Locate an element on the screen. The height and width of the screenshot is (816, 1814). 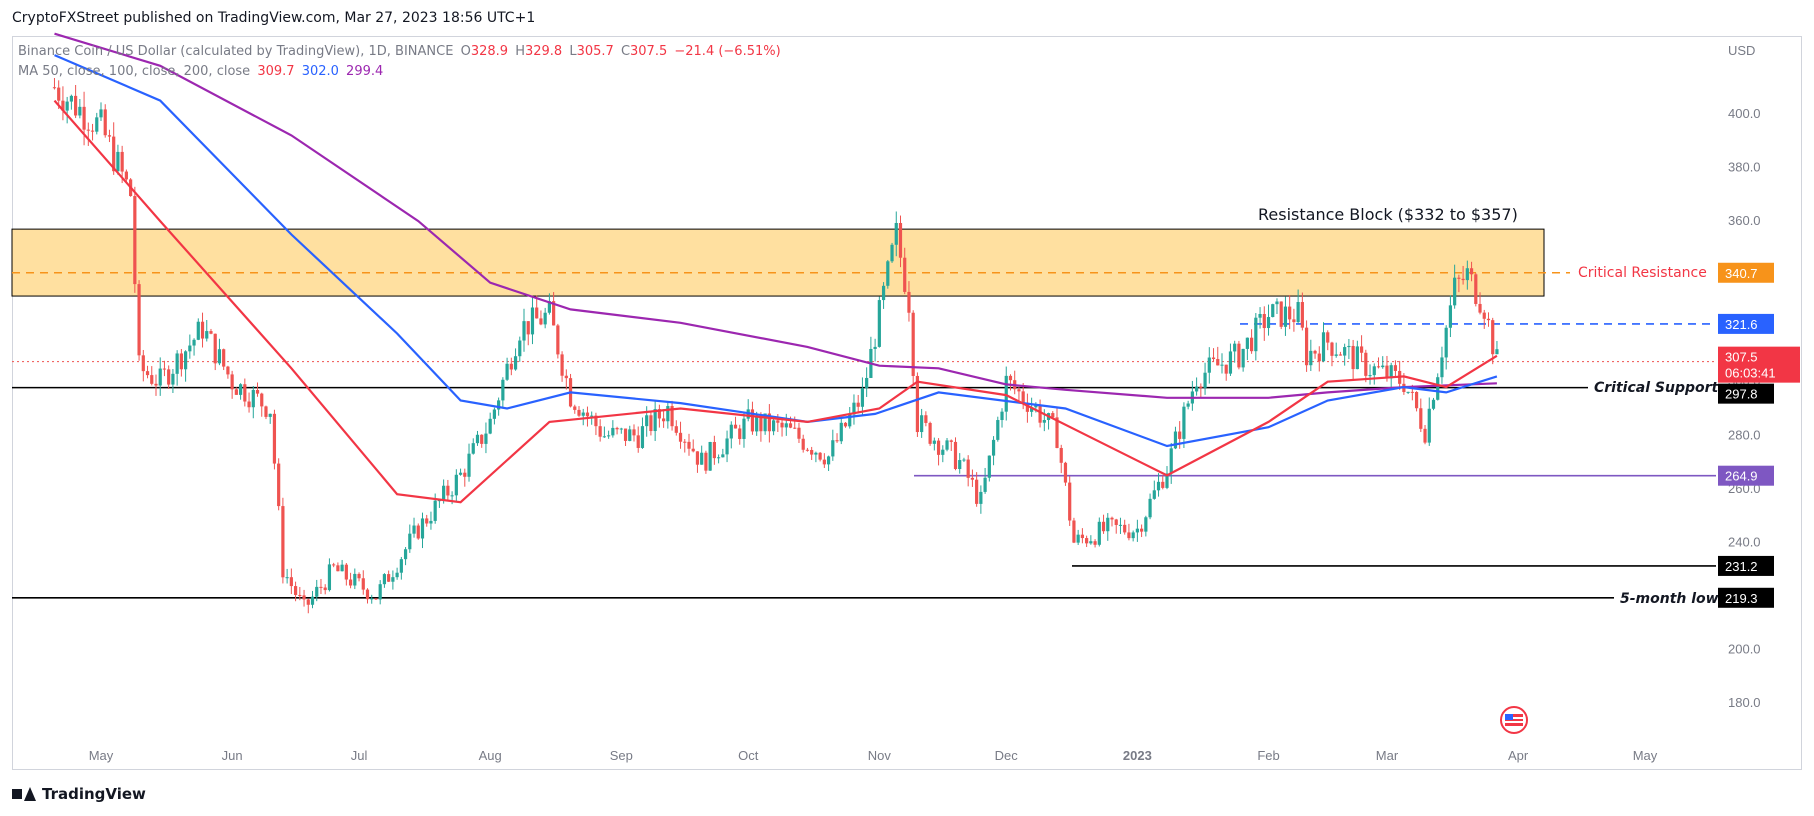
tradingview-brand: TradingView is located at coordinates (79, 794).